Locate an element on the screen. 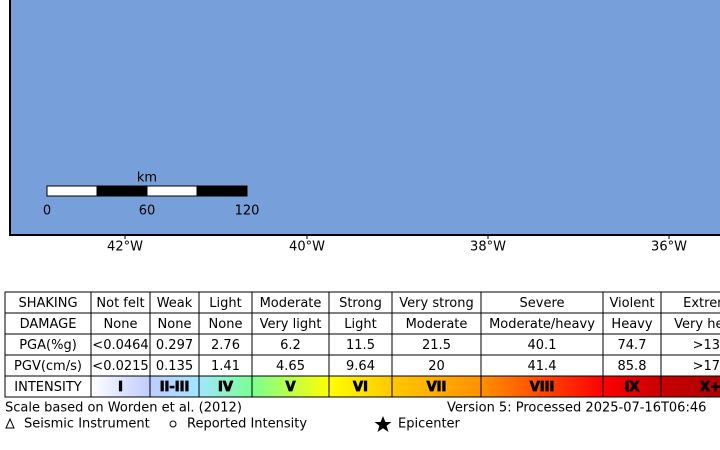 The image size is (720, 450). cell-text: V is located at coordinates (290, 387).